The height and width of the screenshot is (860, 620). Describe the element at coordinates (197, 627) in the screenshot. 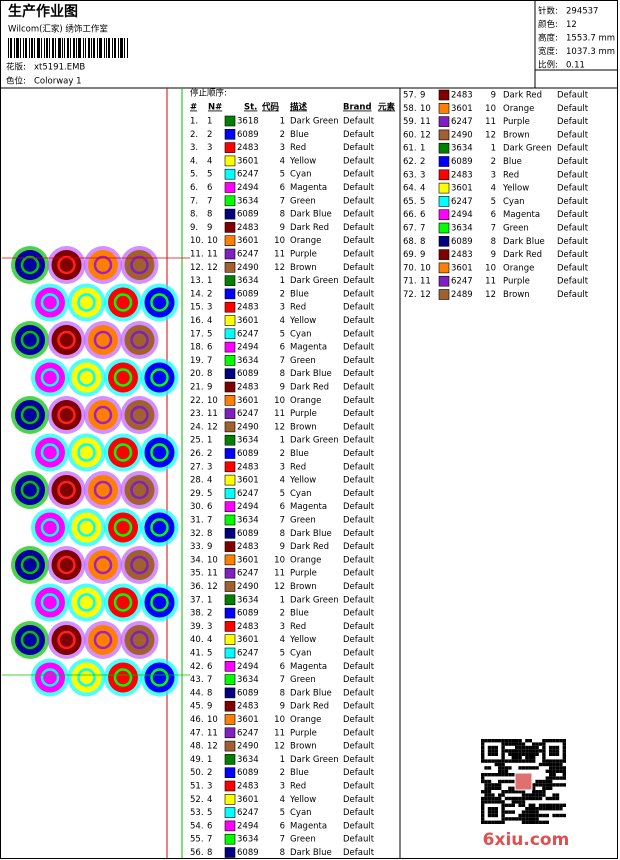

I see `row-number: 39.` at that location.